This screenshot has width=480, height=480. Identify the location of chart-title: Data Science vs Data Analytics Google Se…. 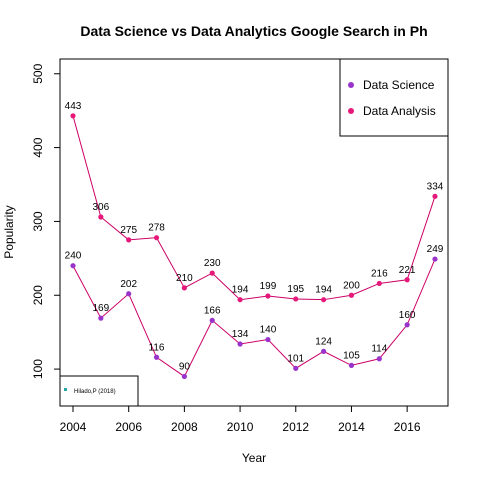
(253, 31).